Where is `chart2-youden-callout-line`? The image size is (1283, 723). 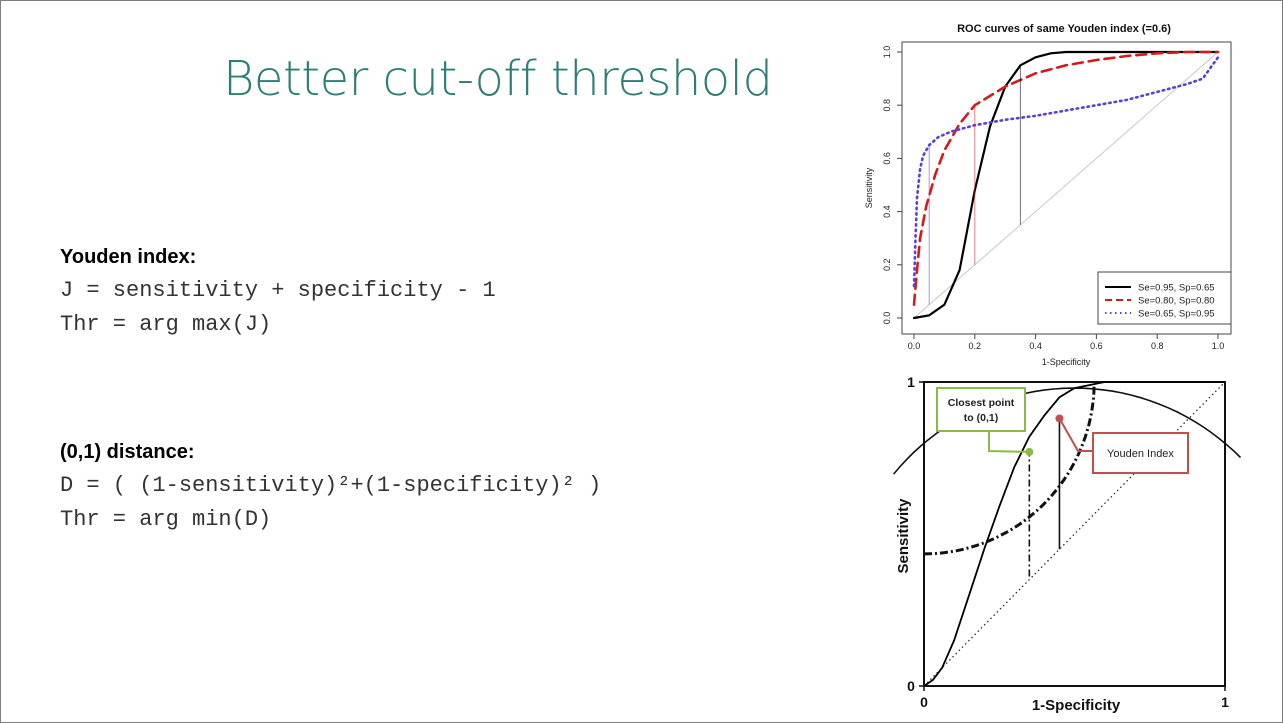 chart2-youden-callout-line is located at coordinates (1075, 435).